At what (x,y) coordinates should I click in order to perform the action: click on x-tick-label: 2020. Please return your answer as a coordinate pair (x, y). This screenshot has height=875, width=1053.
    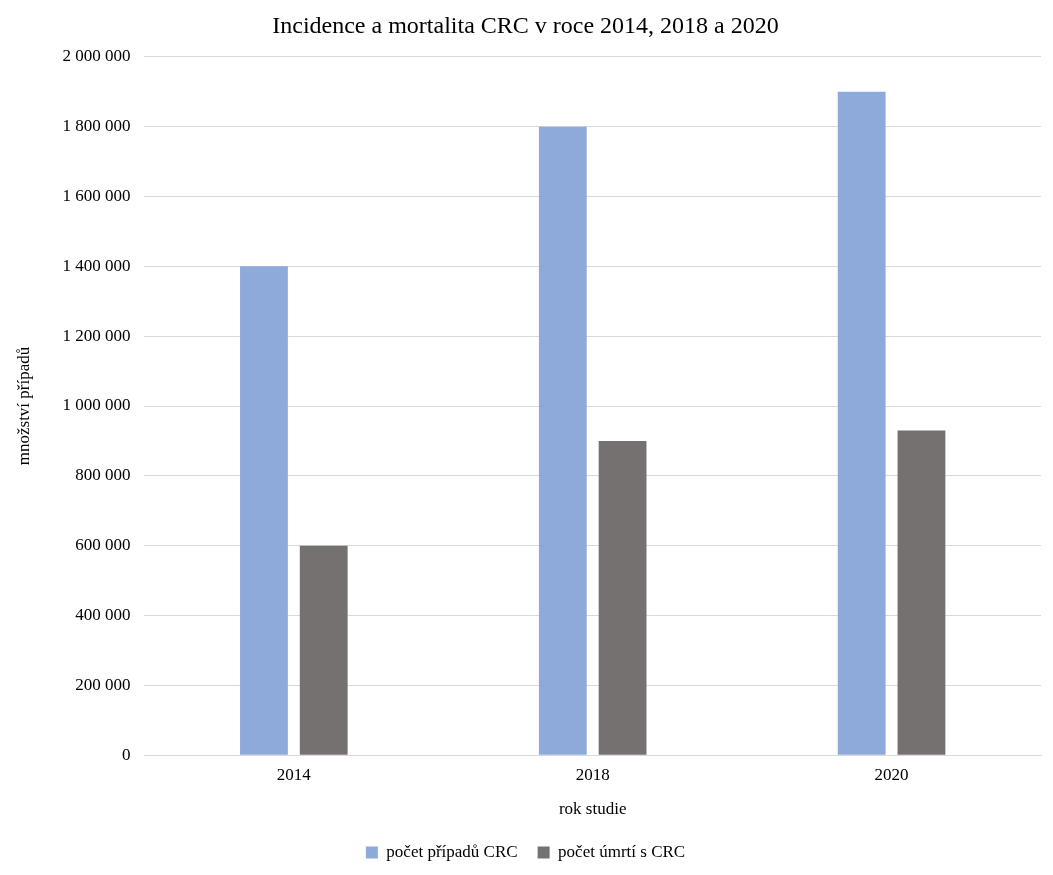
    Looking at the image, I should click on (891, 774).